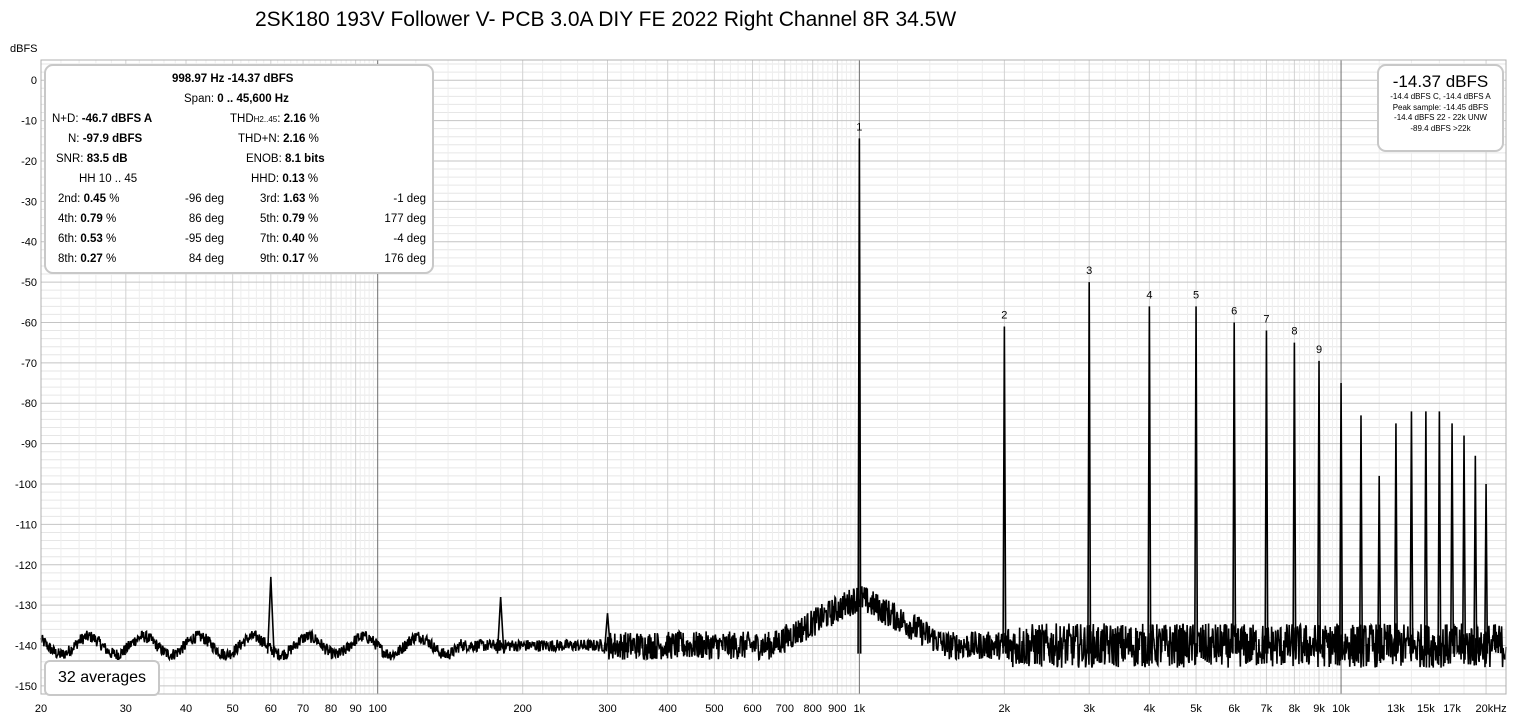 The height and width of the screenshot is (721, 1526). What do you see at coordinates (305, 159) in the screenshot?
I see `enob-value: 8.1 bits` at bounding box center [305, 159].